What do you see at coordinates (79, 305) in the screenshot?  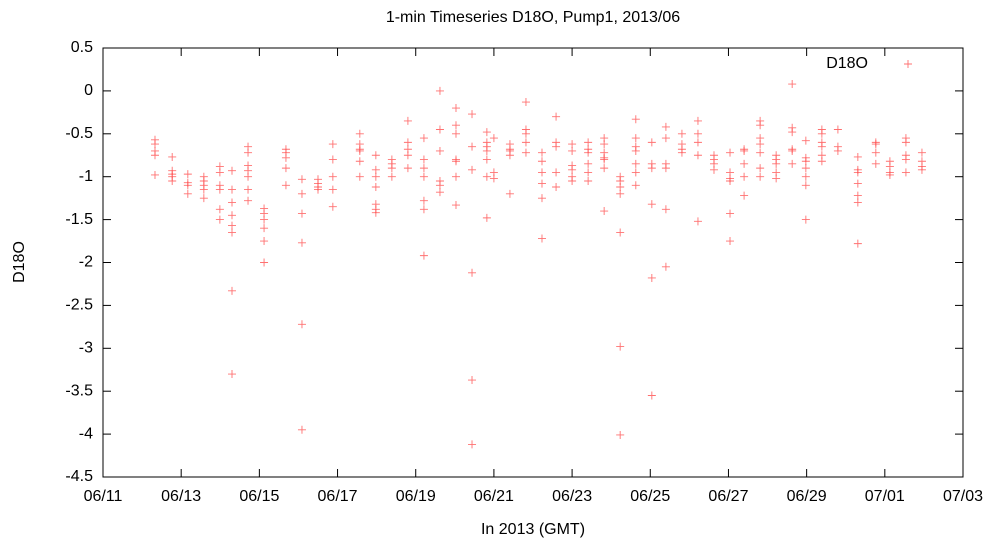 I see `y-tick-label: -2.5` at bounding box center [79, 305].